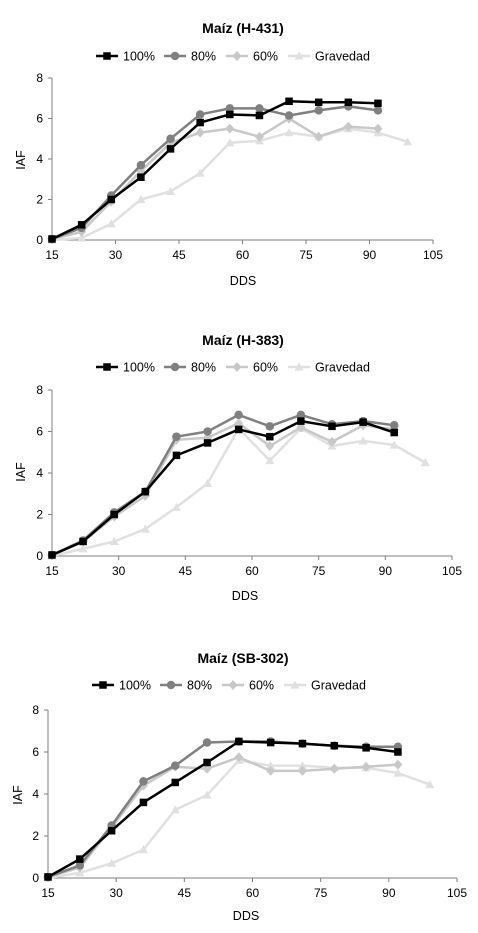 This screenshot has width=478, height=933. What do you see at coordinates (342, 57) in the screenshot?
I see `legend-entry: Gravedad` at bounding box center [342, 57].